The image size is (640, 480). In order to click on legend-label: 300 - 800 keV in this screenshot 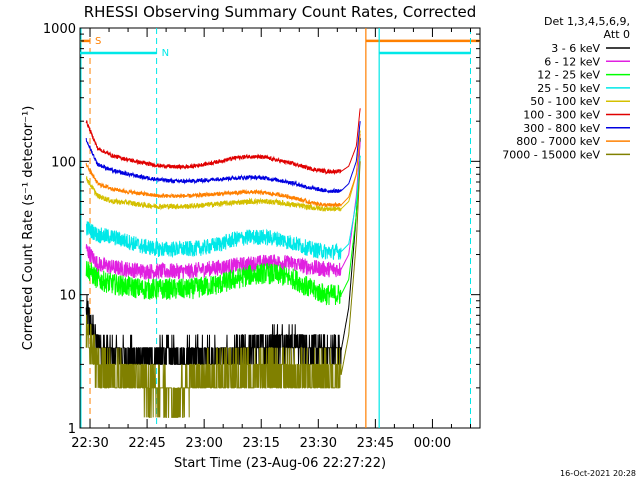, I will do `click(561, 128)`.